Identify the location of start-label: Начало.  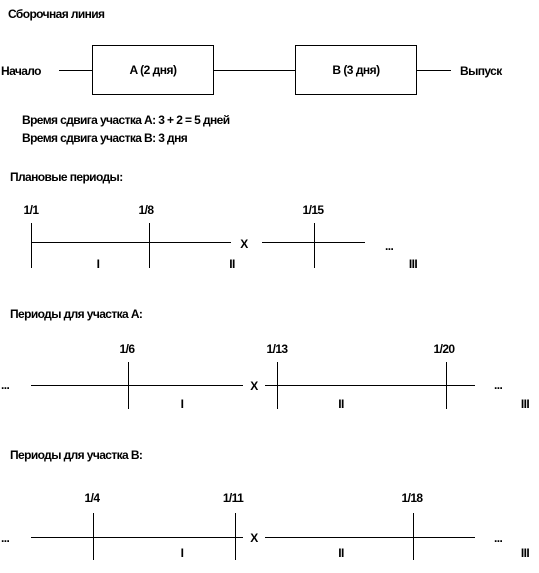
(21, 71).